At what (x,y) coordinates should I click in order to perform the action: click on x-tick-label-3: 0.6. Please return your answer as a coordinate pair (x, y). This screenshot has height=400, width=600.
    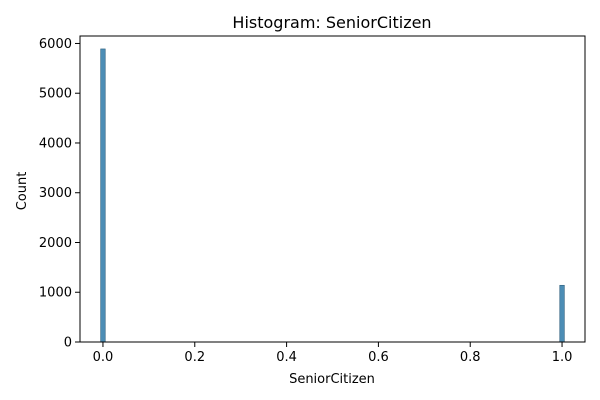
    Looking at the image, I should click on (378, 357).